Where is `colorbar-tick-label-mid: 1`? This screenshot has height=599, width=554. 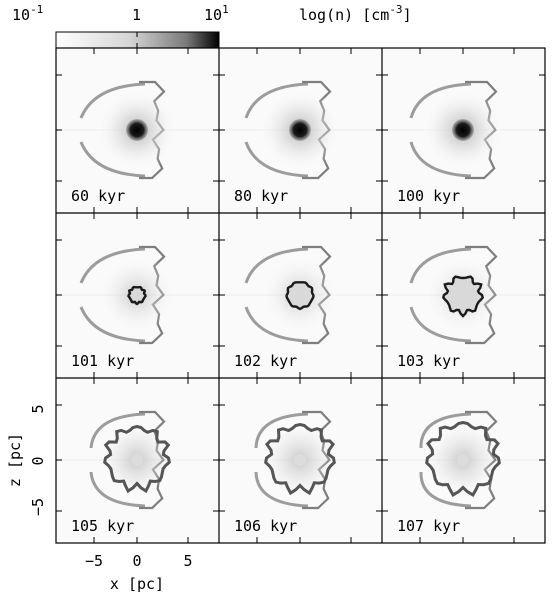
colorbar-tick-label-mid: 1 is located at coordinates (136, 15).